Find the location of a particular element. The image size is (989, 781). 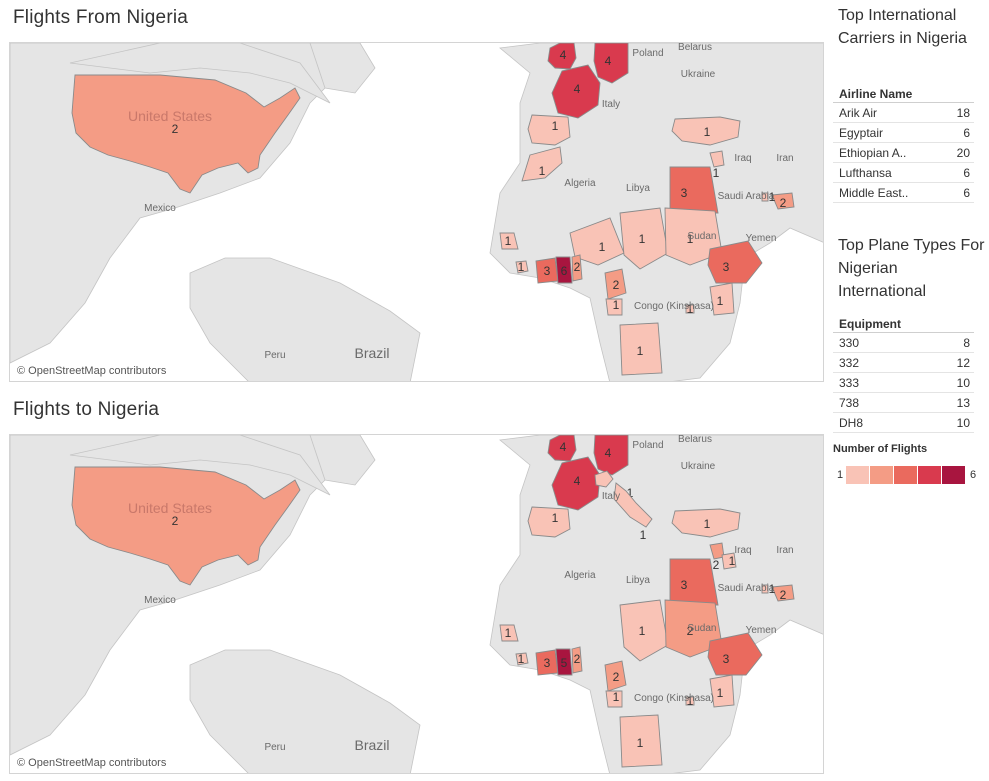

table-row: 738 13 is located at coordinates (903, 403).